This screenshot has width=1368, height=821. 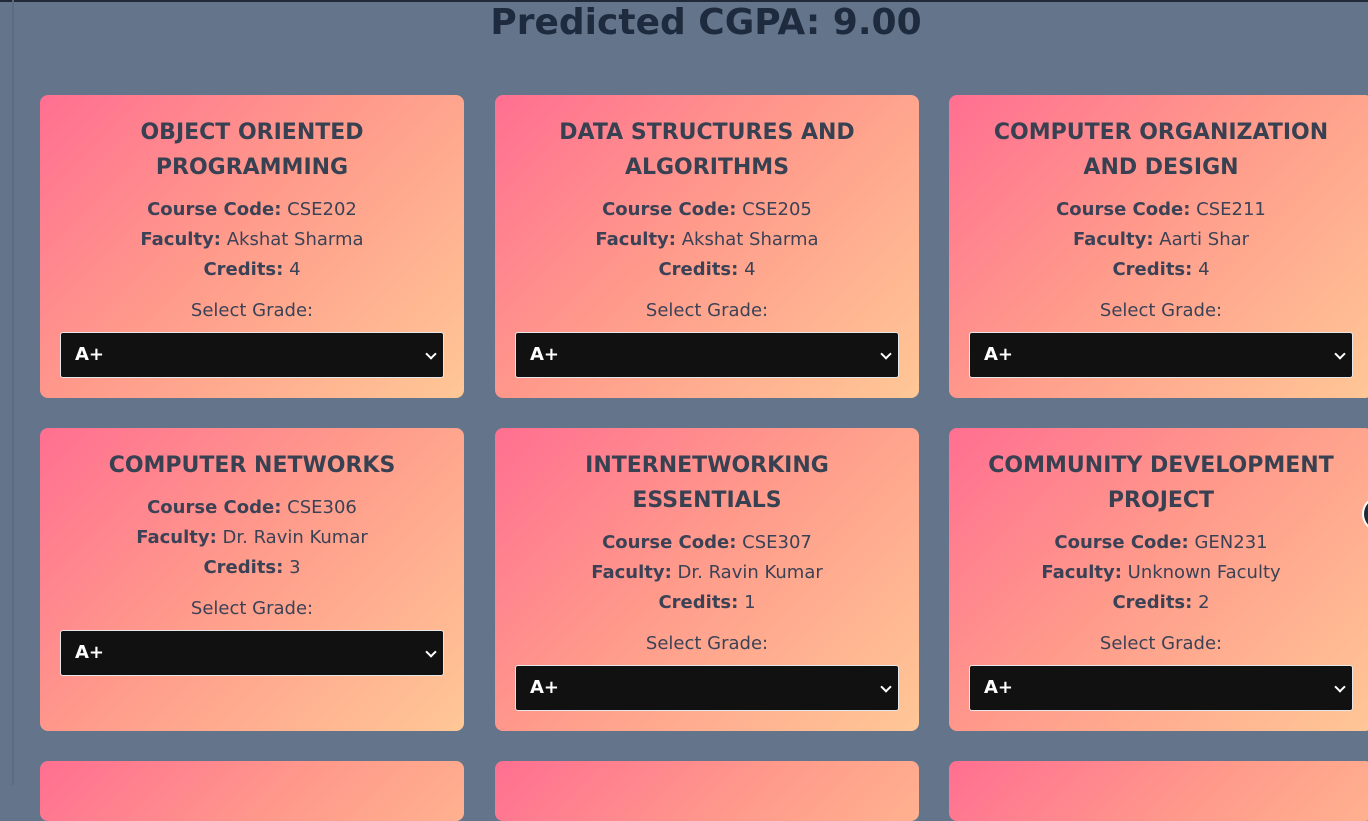 I want to click on credits-line: Credits: 3, so click(x=252, y=568).